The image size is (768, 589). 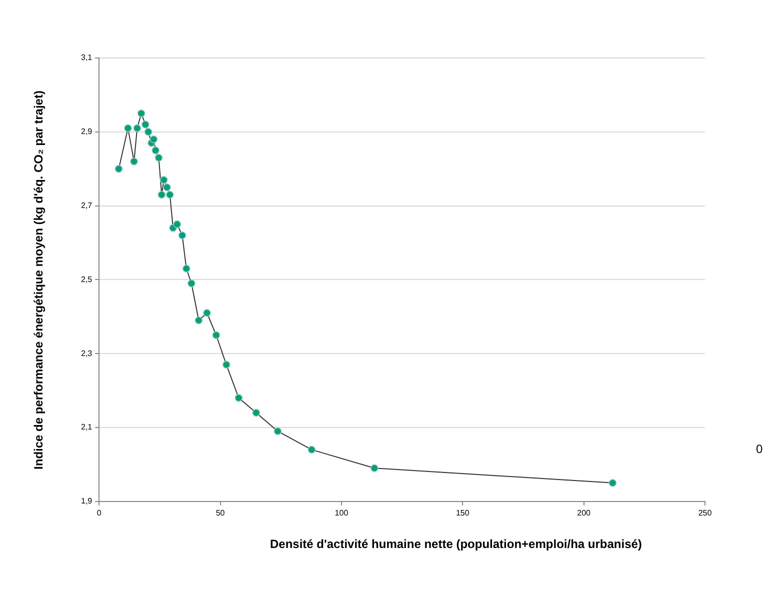 What do you see at coordinates (584, 513) in the screenshot?
I see `x-tick-label: 200` at bounding box center [584, 513].